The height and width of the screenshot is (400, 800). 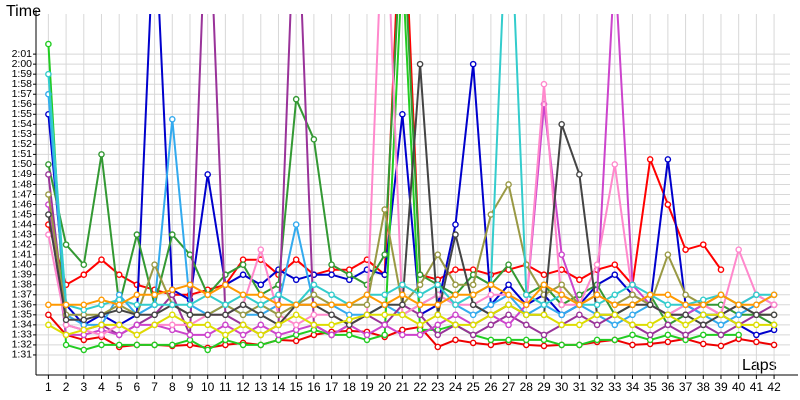 I want to click on y-tick-label: 1:42, so click(x=22, y=244).